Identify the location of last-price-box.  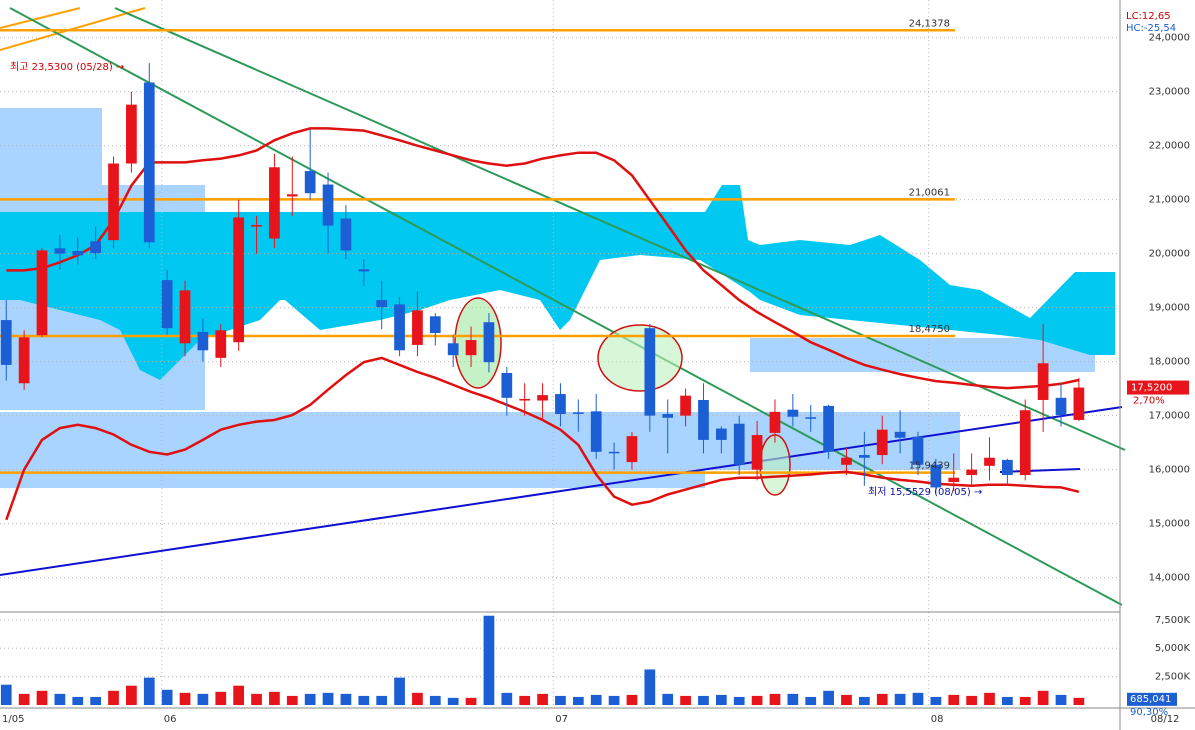
(1158, 387).